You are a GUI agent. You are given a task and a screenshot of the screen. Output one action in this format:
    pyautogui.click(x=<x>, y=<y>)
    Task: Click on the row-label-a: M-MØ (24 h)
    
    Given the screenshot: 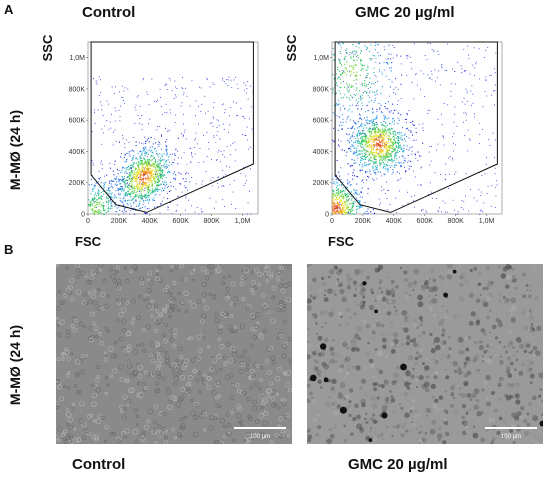 What is the action you would take?
    pyautogui.click(x=15, y=150)
    